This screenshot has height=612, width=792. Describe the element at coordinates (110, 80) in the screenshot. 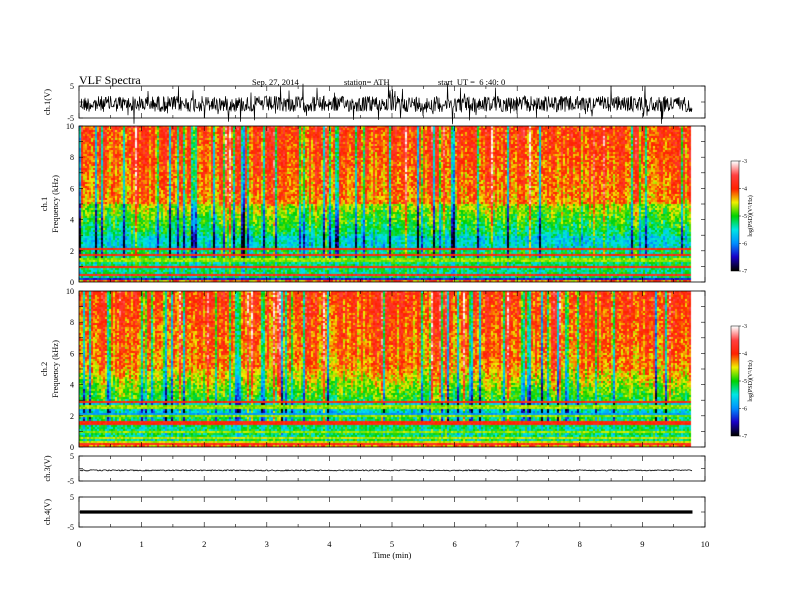

I see `figure-title: VLF Spectra` at that location.